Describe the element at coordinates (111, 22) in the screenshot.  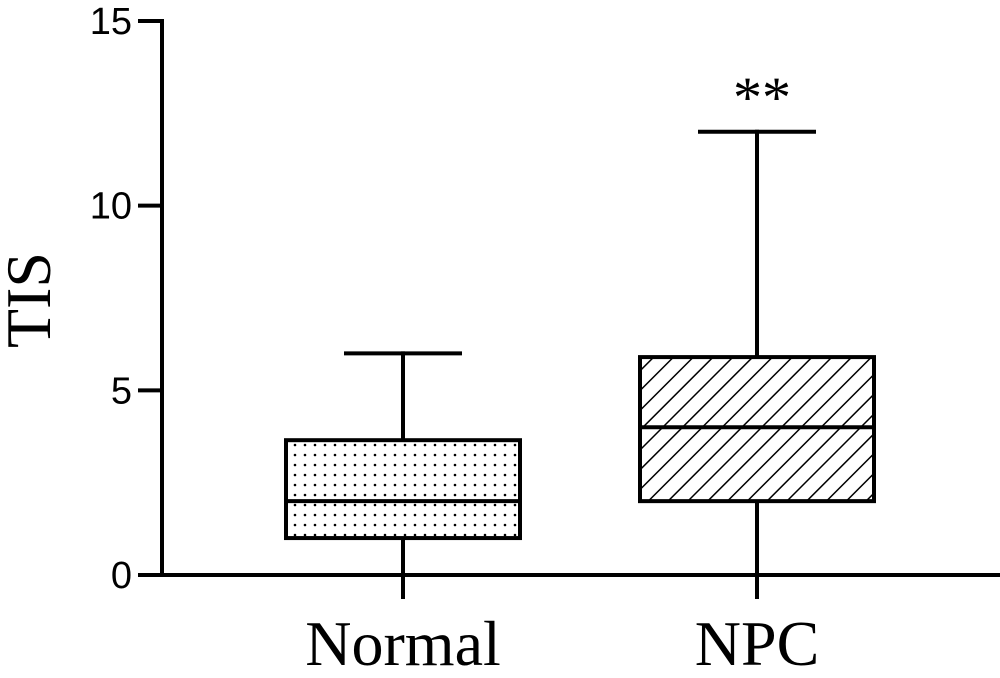
I see `y-tick-label: 15` at that location.